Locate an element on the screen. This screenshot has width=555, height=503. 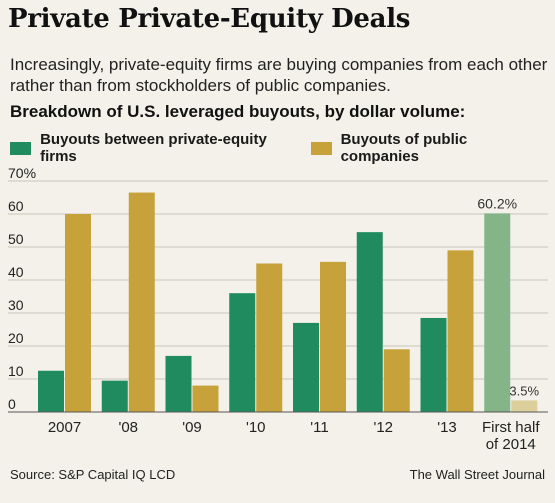
legend-label-private-equity: Buyouts between private-equity firms is located at coordinates (153, 148).